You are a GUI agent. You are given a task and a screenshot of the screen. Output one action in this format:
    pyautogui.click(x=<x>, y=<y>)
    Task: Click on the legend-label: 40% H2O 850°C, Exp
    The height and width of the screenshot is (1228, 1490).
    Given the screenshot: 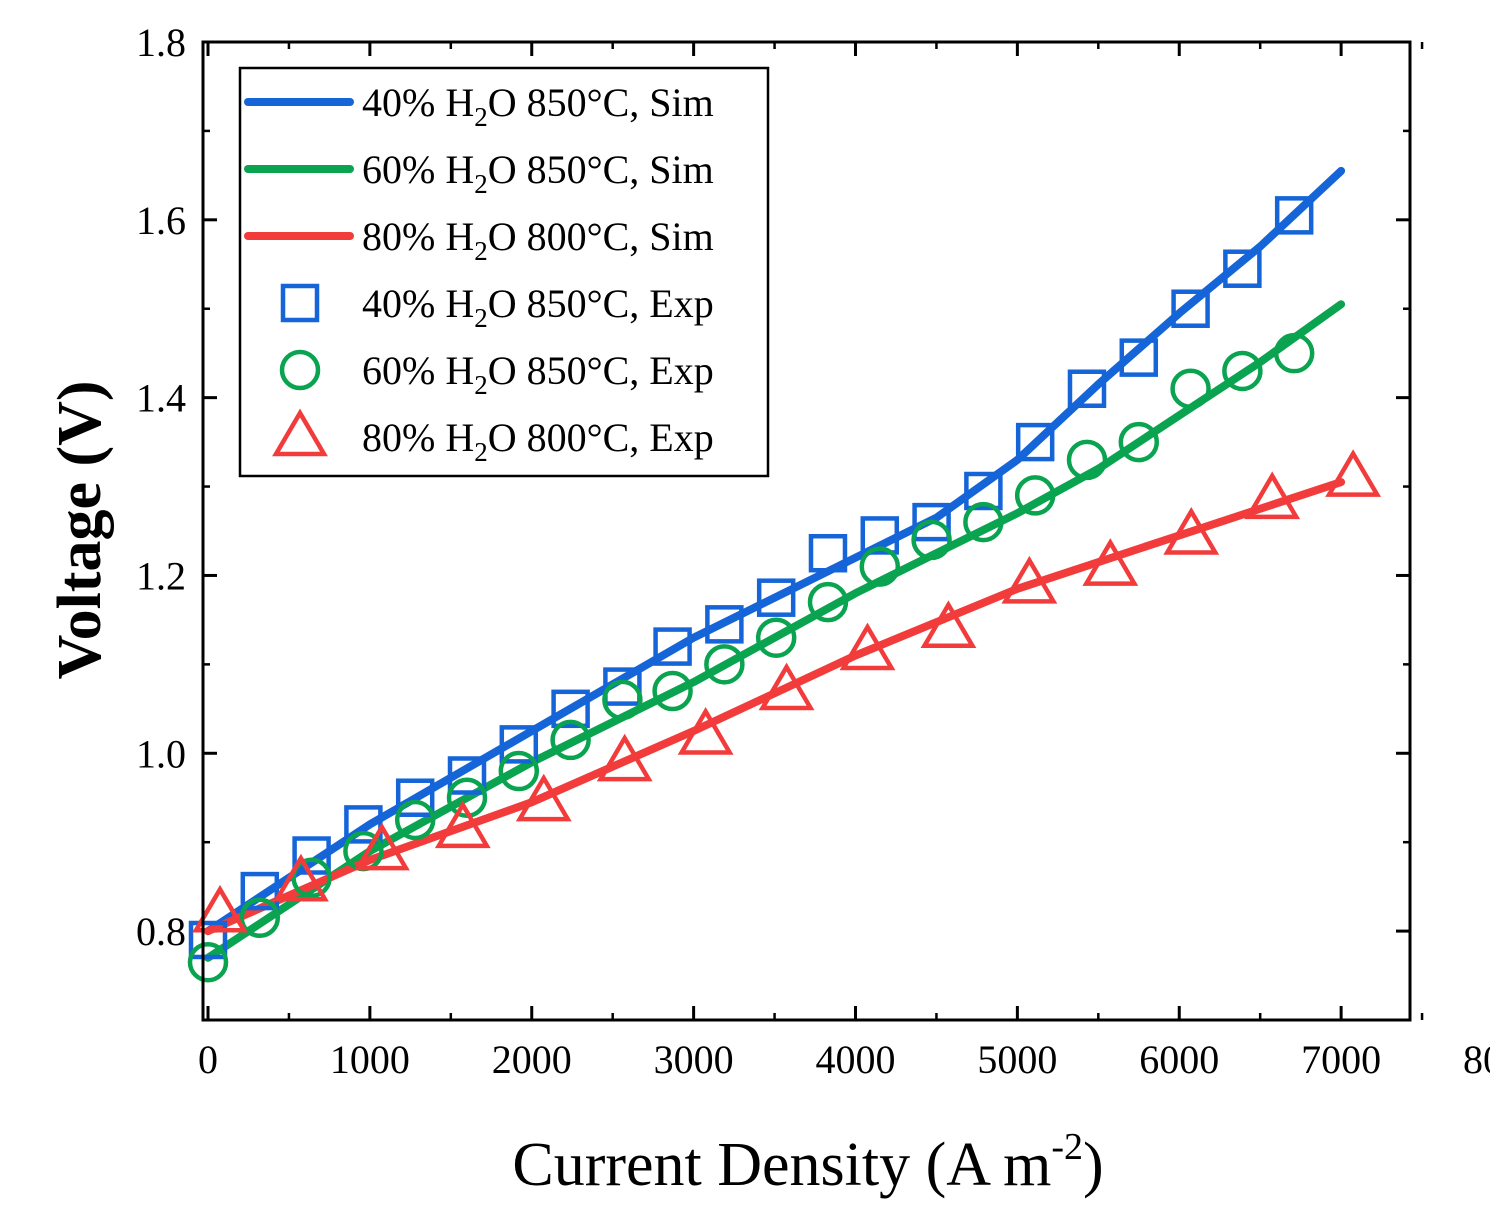 What is the action you would take?
    pyautogui.click(x=538, y=307)
    